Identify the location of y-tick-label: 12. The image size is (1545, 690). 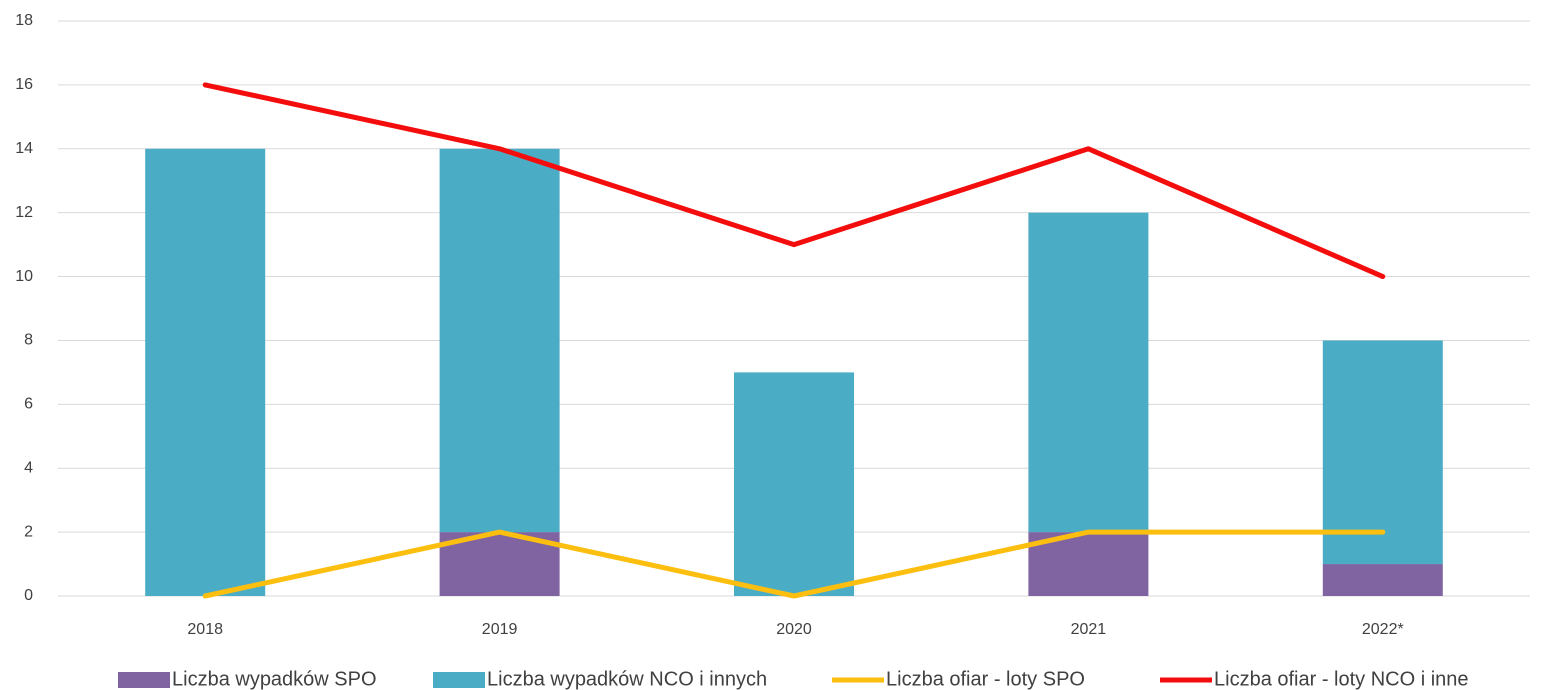
(24, 212).